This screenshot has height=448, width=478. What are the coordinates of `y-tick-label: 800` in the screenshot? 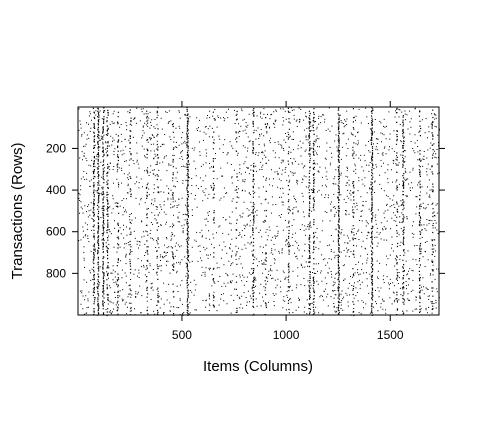 It's located at (56, 273).